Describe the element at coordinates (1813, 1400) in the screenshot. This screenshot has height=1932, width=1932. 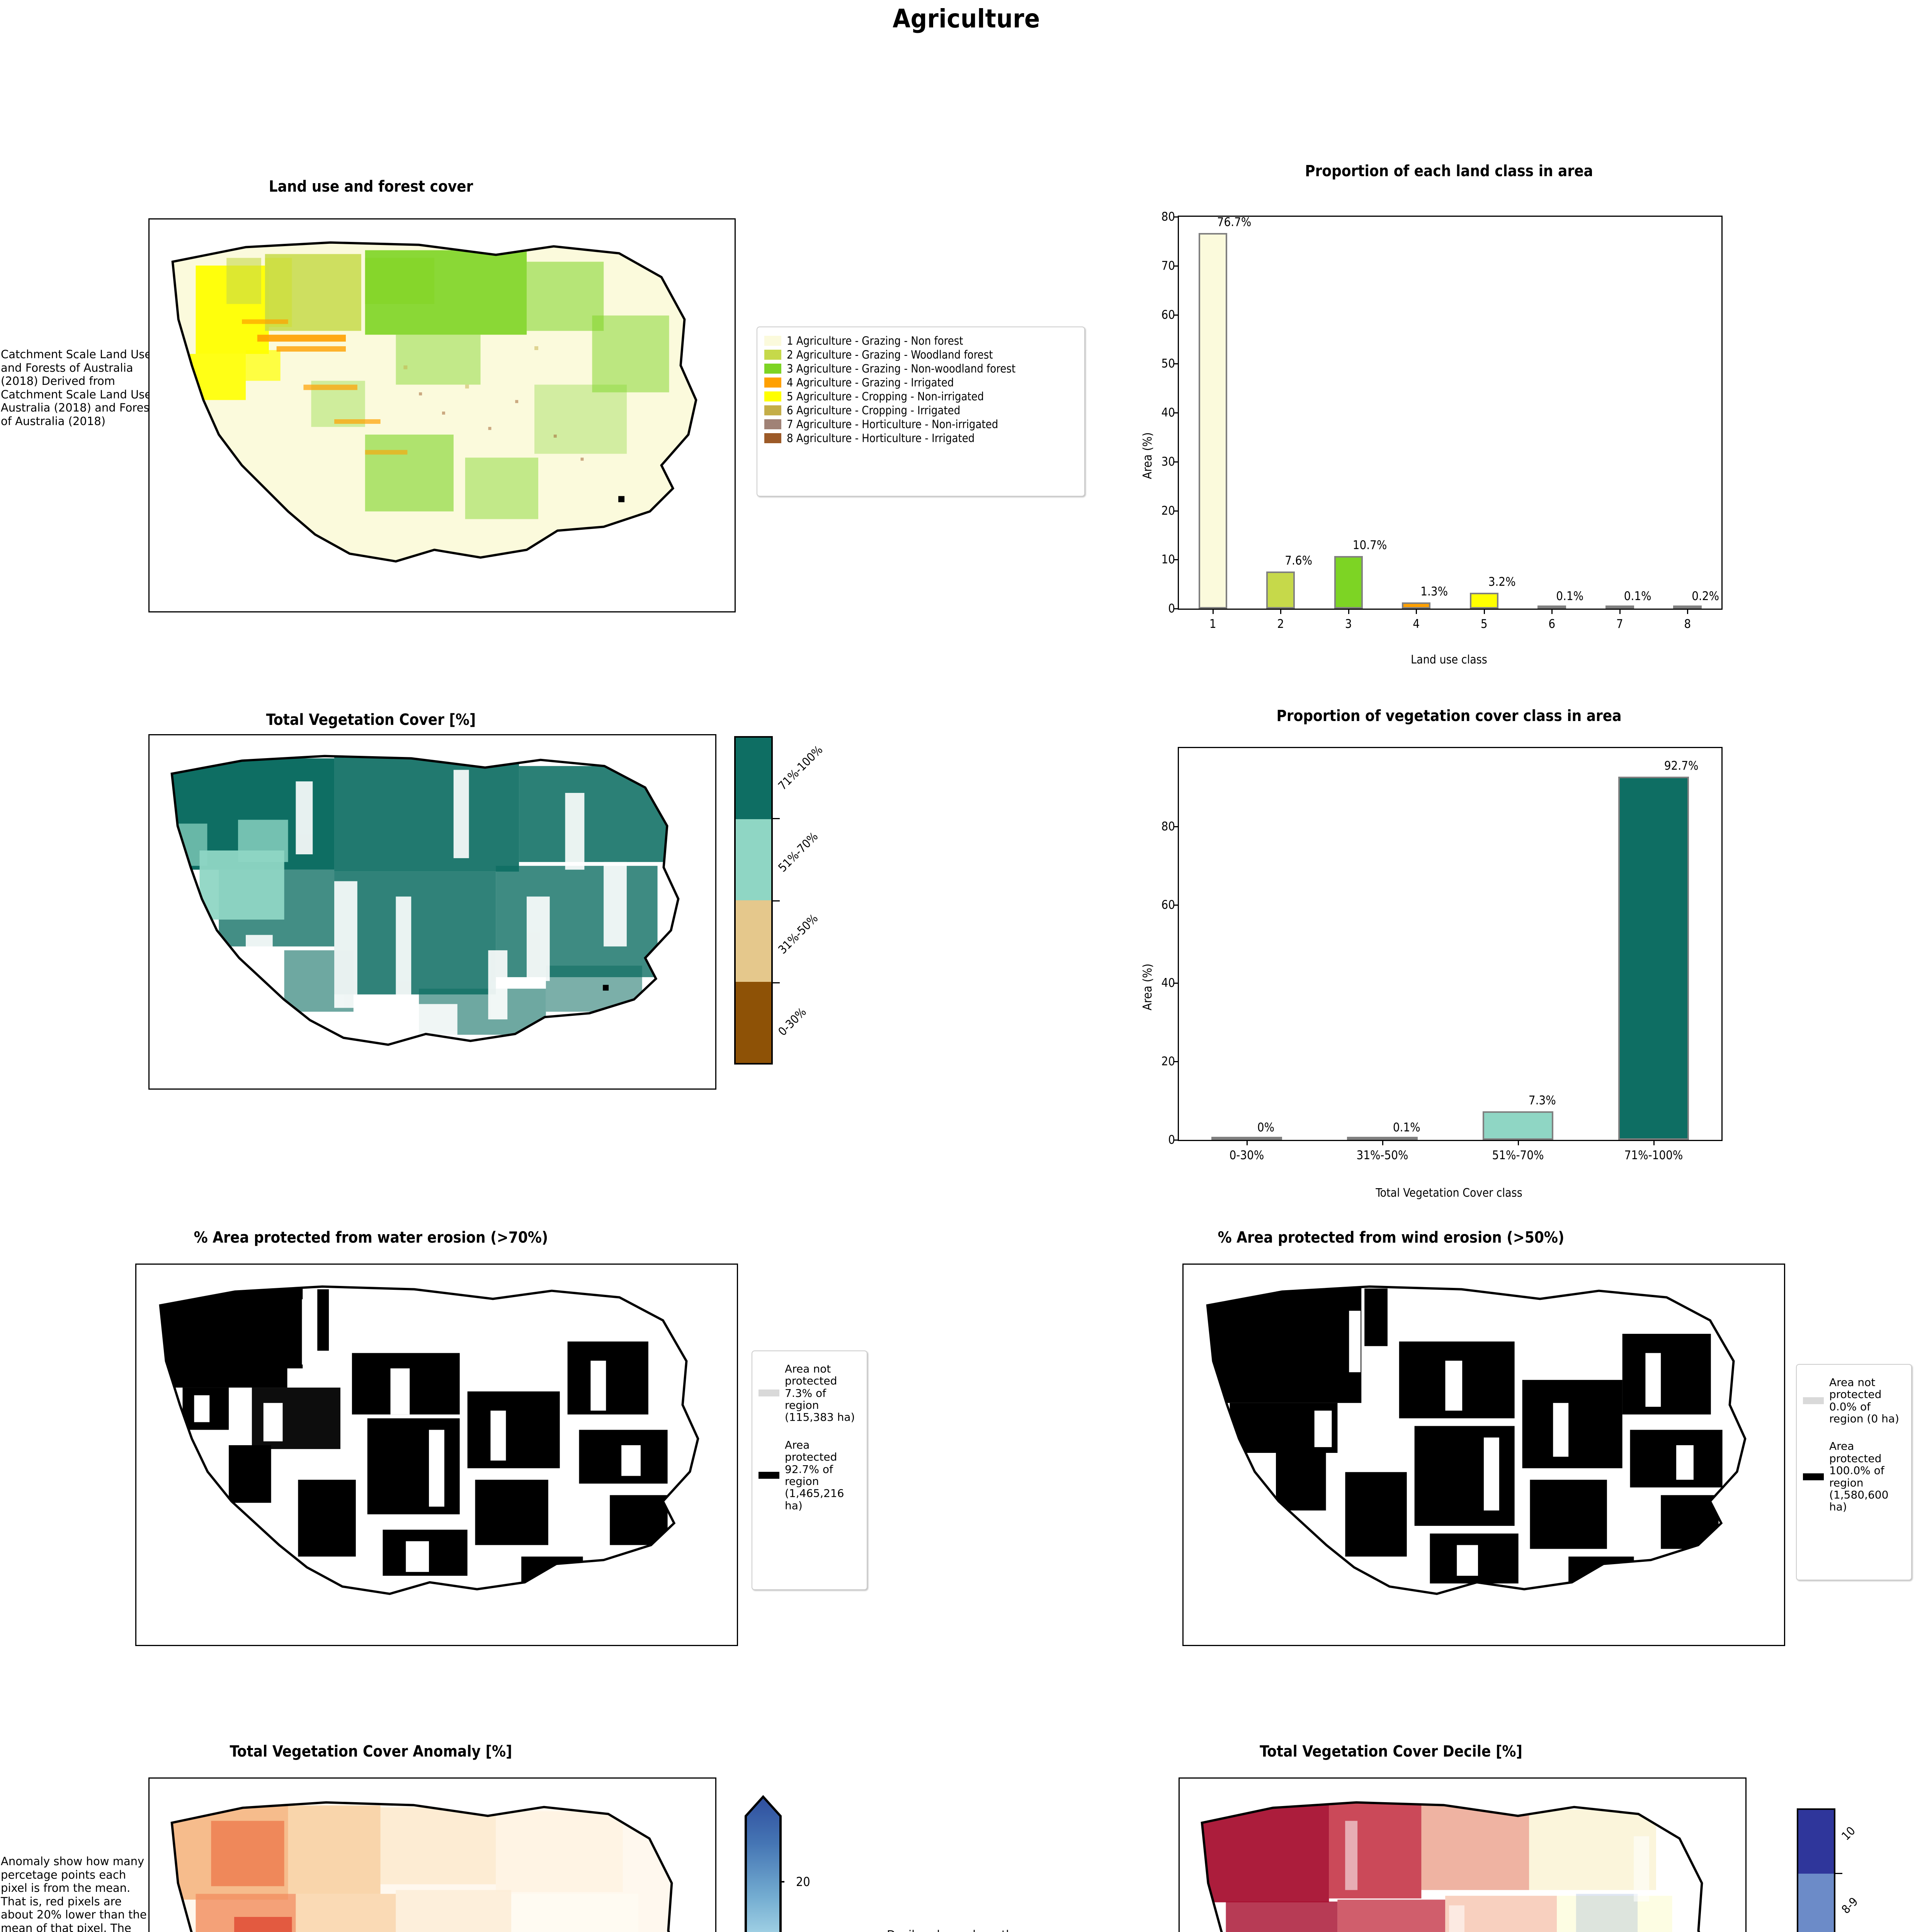
I see `legend-swatch-not-protected` at that location.